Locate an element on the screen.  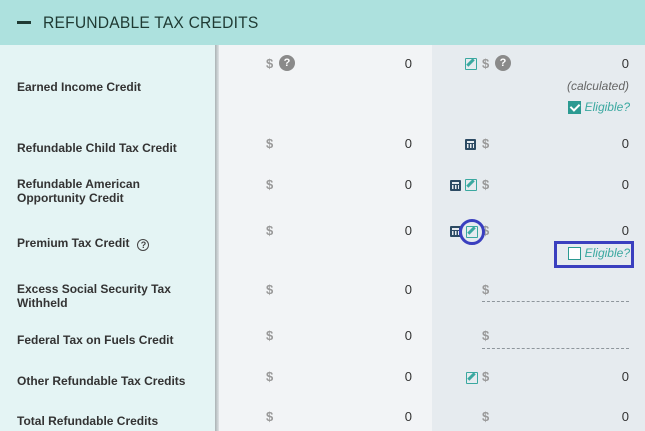
excess-ss-tax-input is located at coordinates (555, 301).